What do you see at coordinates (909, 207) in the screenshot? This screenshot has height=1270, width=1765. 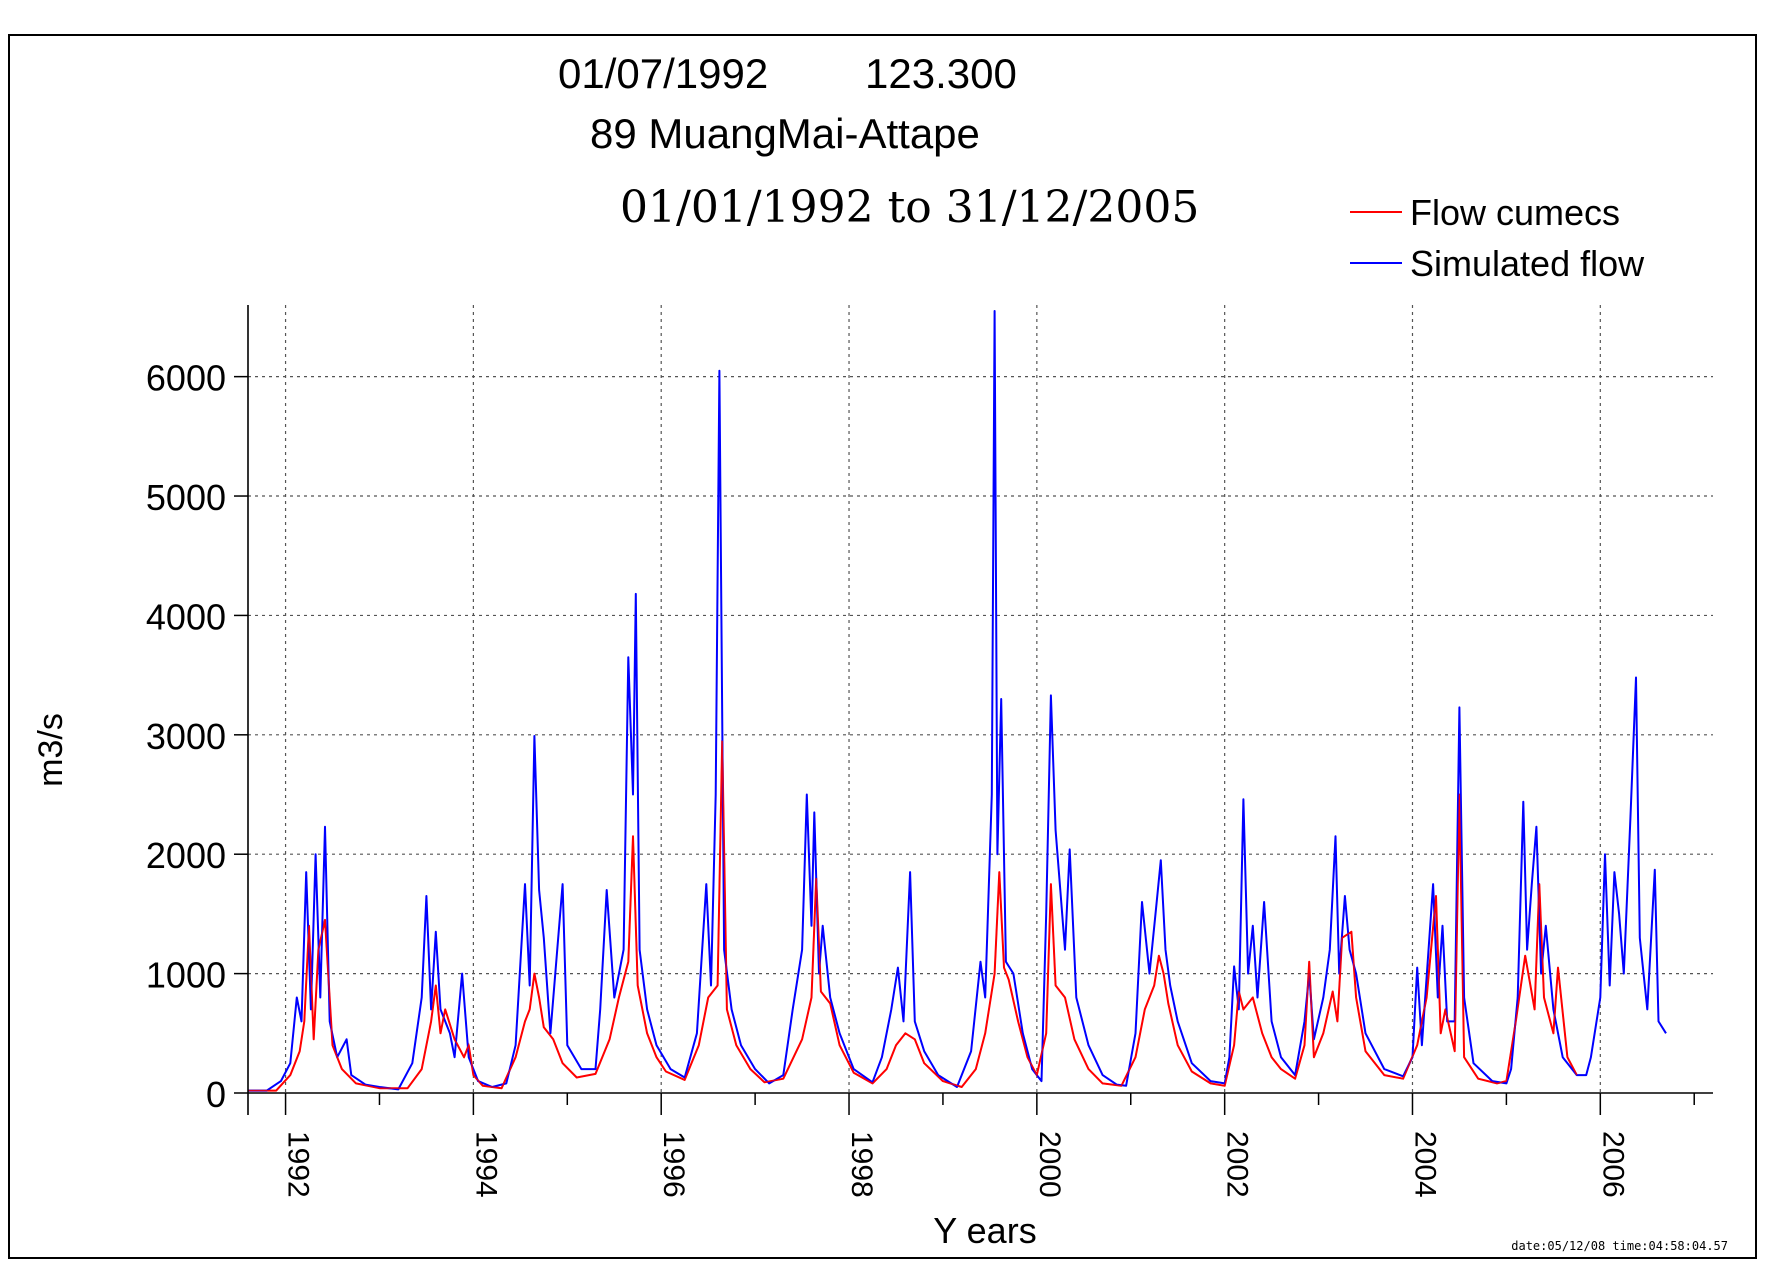 I see `header-range: 01/01/1992 to 31/12/2005` at bounding box center [909, 207].